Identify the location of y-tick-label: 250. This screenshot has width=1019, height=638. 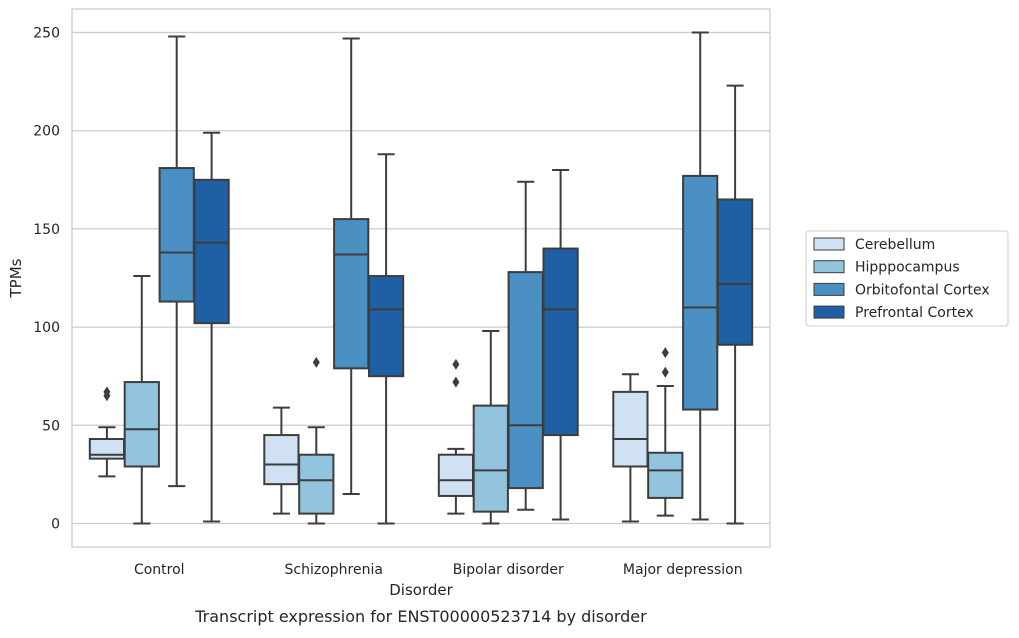
(46, 34).